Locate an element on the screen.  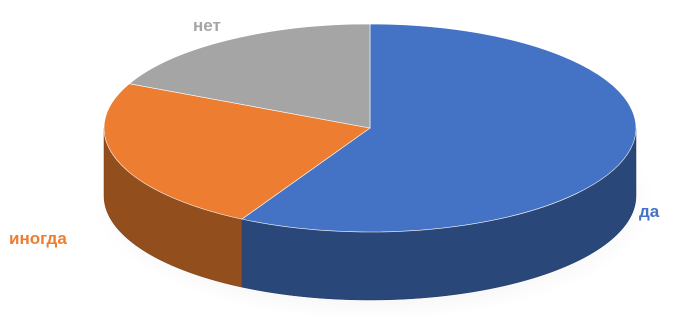
slice-label-net: нет is located at coordinates (207, 25).